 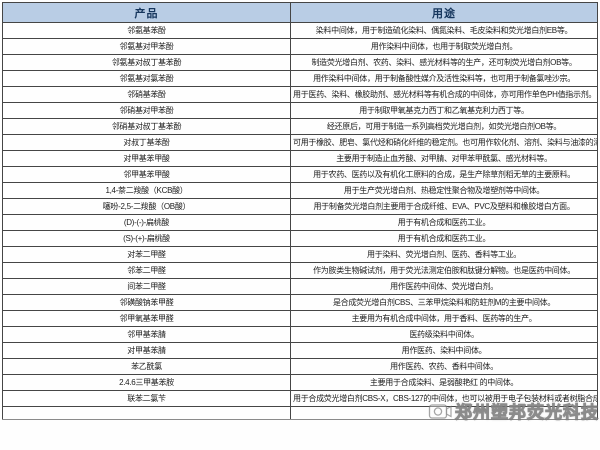 I want to click on table-row: (S)-(+)-扁桃酸 用于有机合成和医药工业。, so click(x=300, y=238).